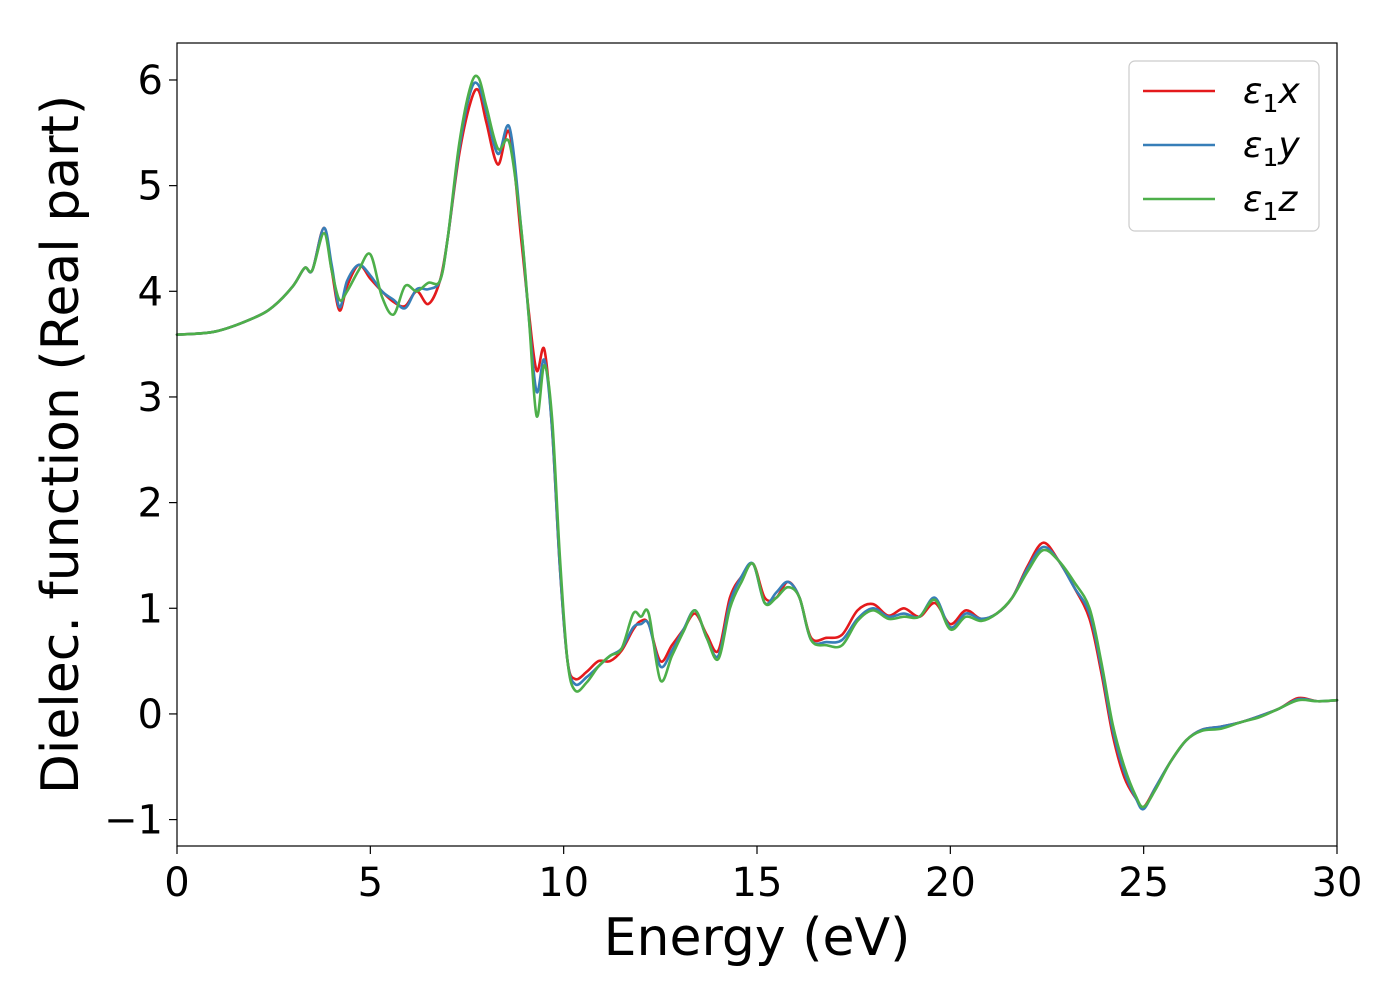 The image size is (1400, 1000). What do you see at coordinates (150, 609) in the screenshot?
I see `y-tick-label: 1` at bounding box center [150, 609].